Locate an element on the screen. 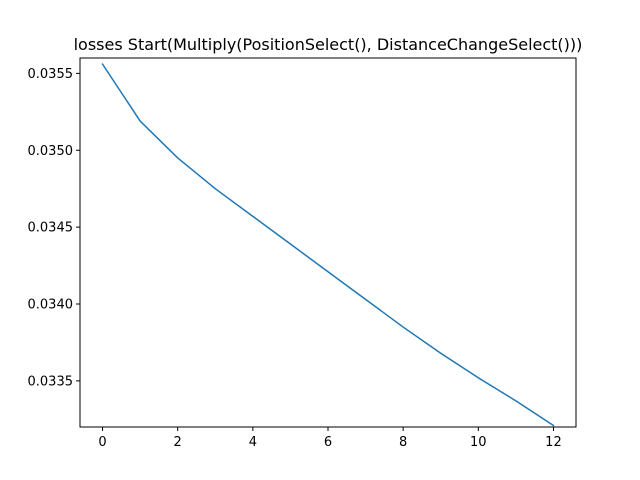 This screenshot has width=640, height=480. x-tick-label-2: 2 is located at coordinates (178, 442).